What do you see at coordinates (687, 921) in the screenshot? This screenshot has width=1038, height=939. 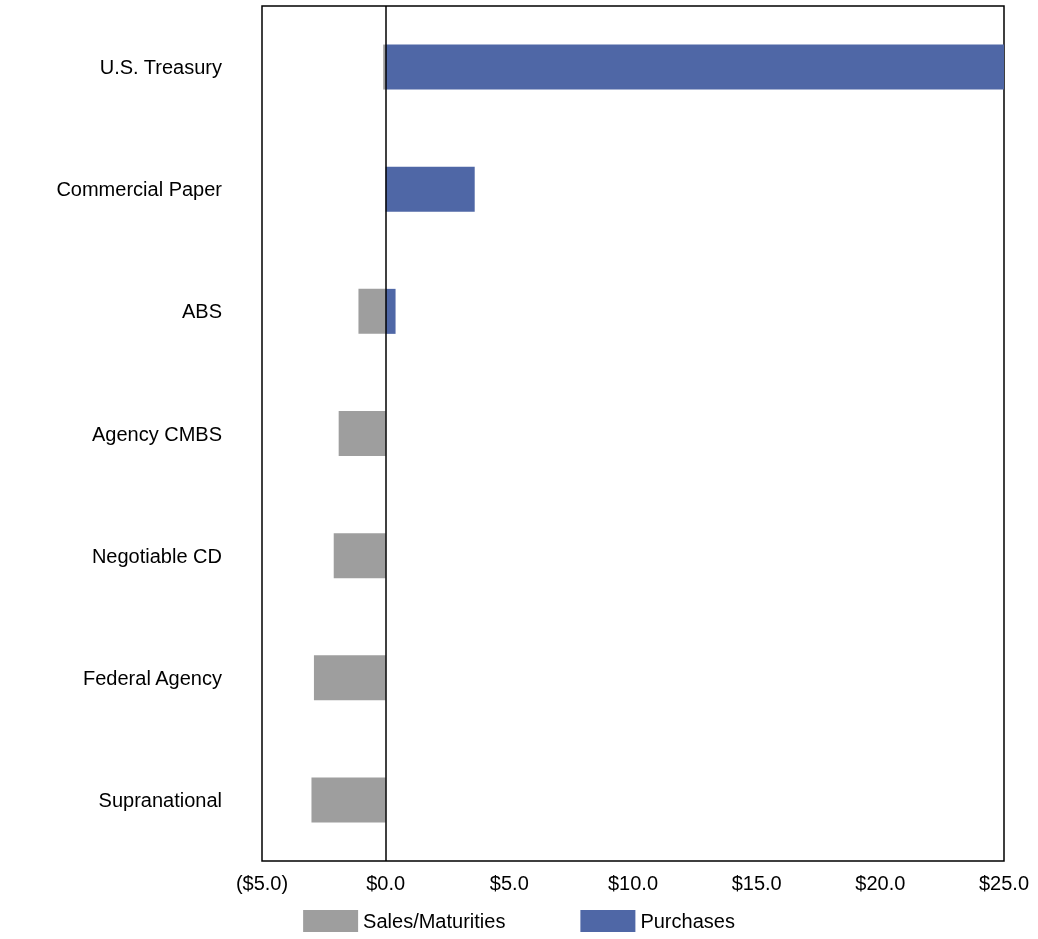 I see `legend-label: Purchases` at bounding box center [687, 921].